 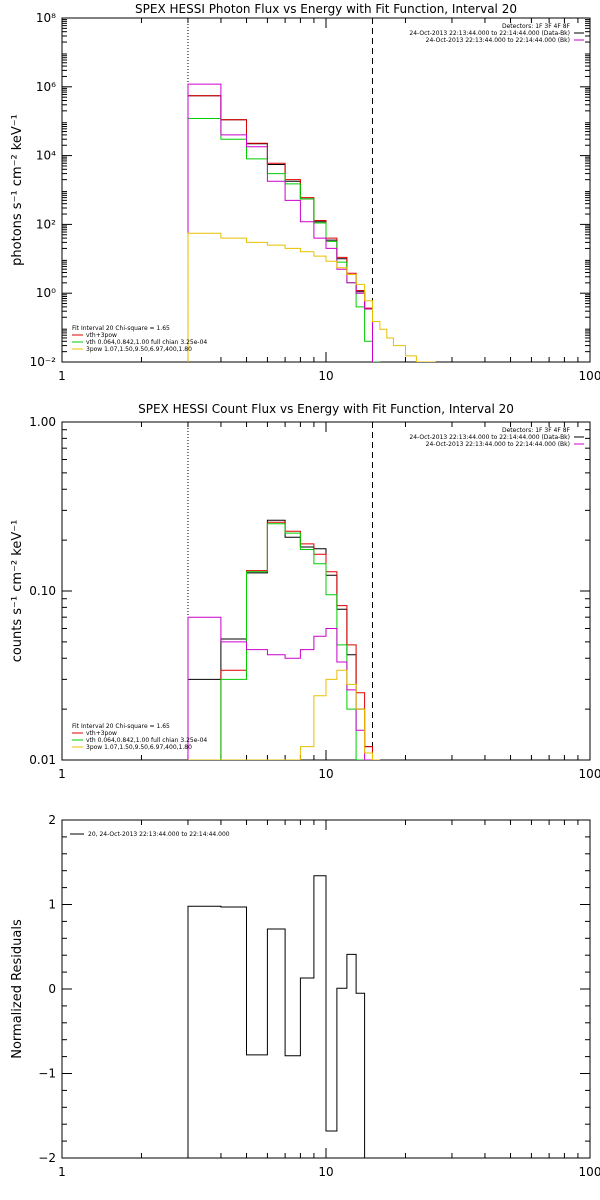 I want to click on y-tick-label: 10⁻², so click(x=43, y=362).